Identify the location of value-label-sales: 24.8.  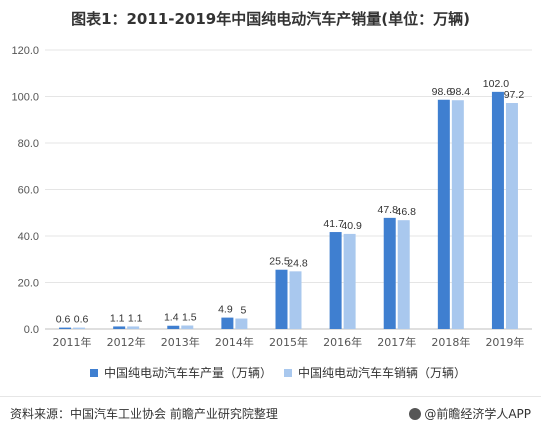
(297, 263).